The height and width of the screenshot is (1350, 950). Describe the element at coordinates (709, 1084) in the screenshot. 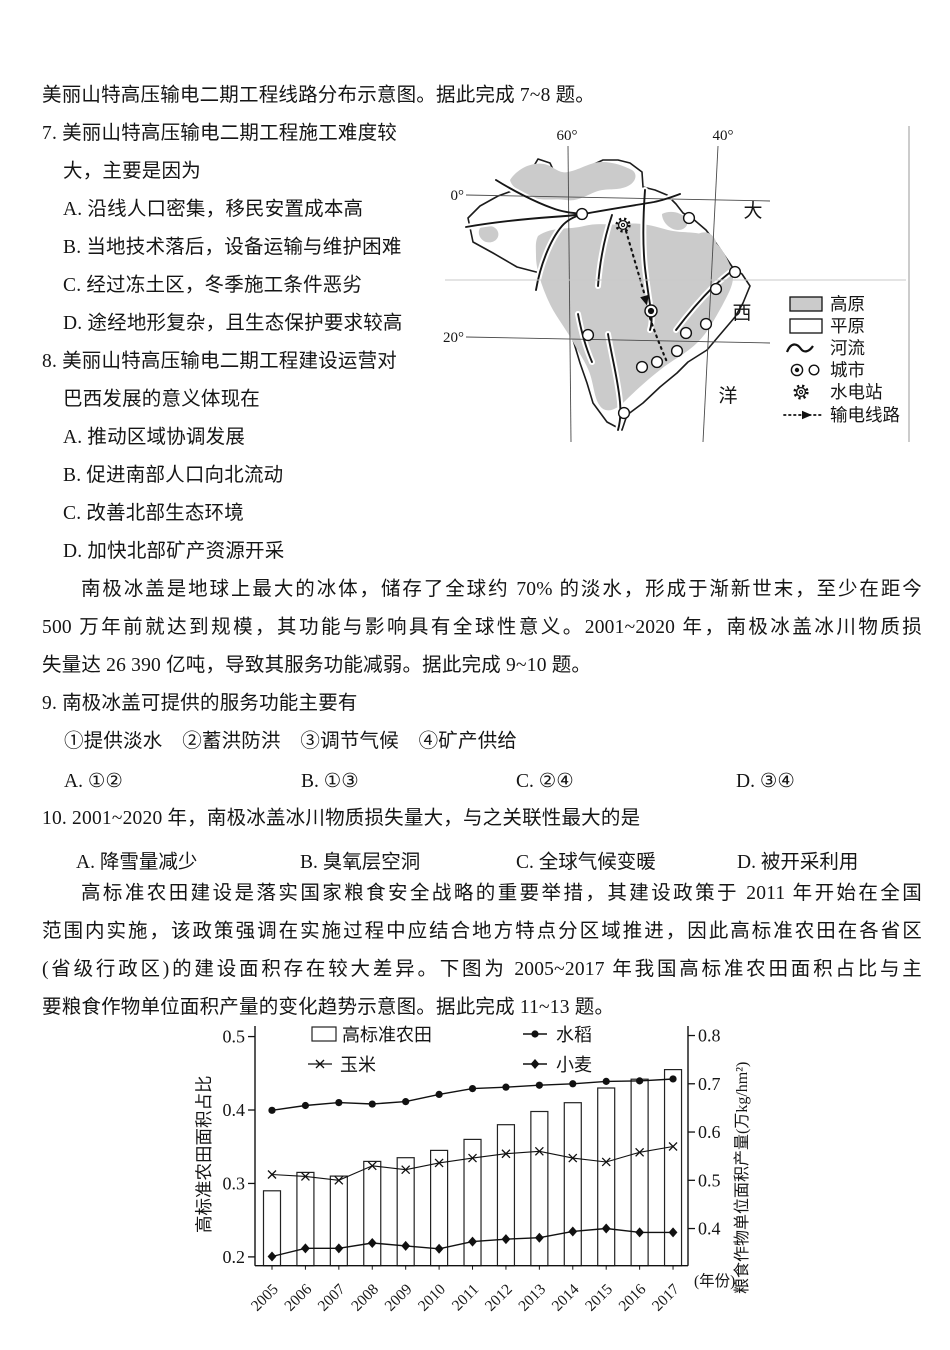

I see `svg-text: 0.7` at that location.